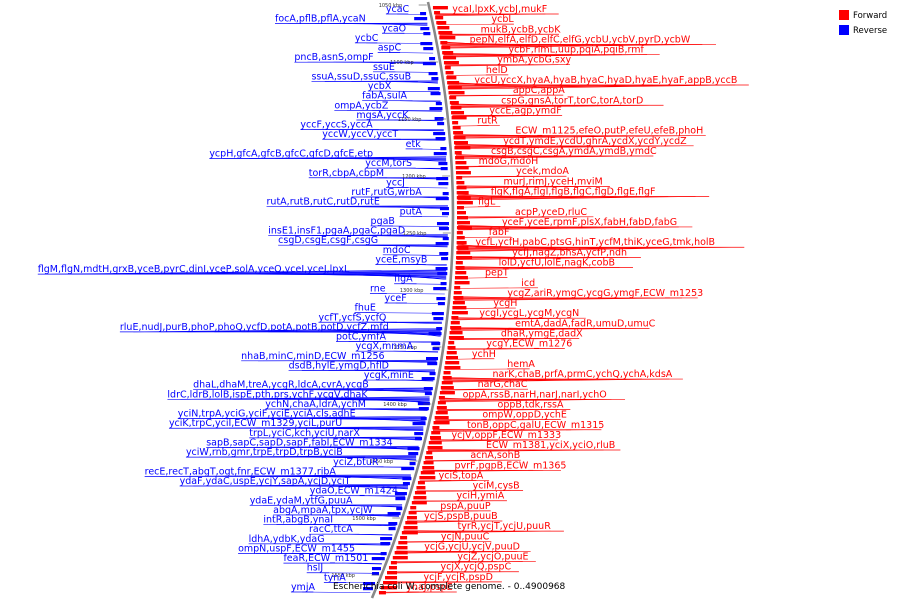 This screenshot has height=604, width=900. I want to click on reverse-gene-label: ycaC, so click(398, 9).